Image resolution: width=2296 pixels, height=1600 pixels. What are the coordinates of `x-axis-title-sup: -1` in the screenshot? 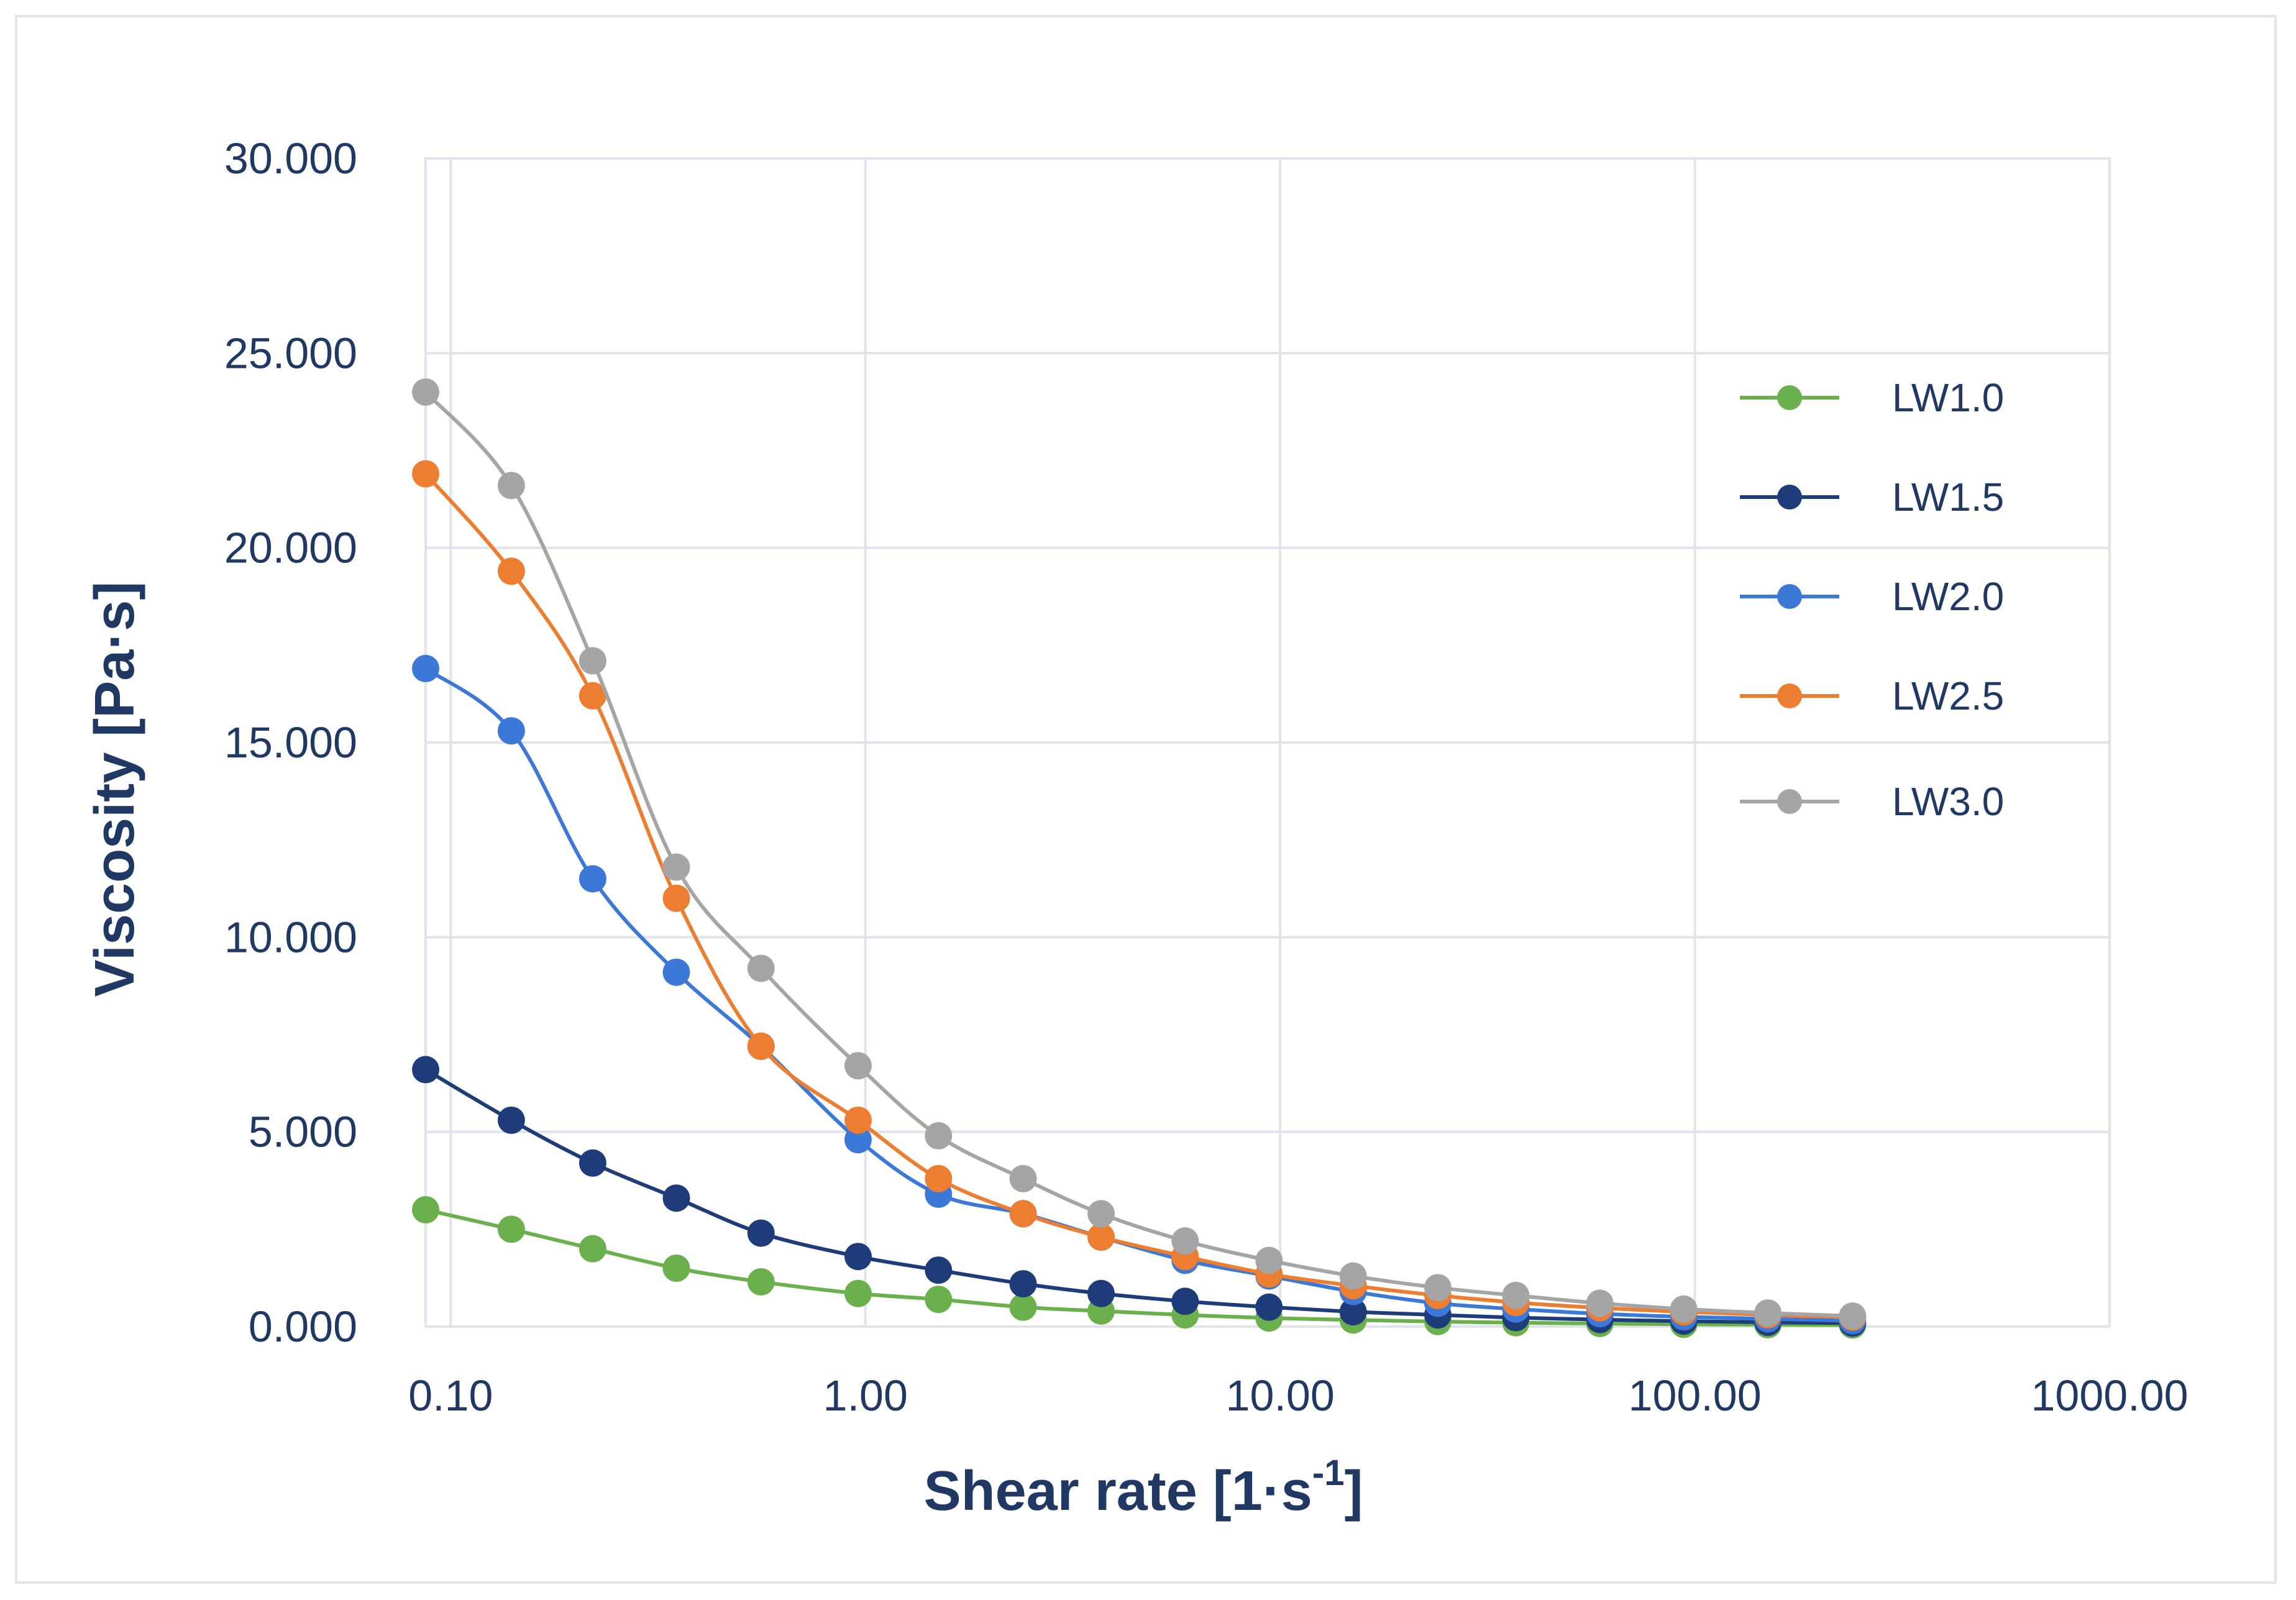 It's located at (1328, 1473).